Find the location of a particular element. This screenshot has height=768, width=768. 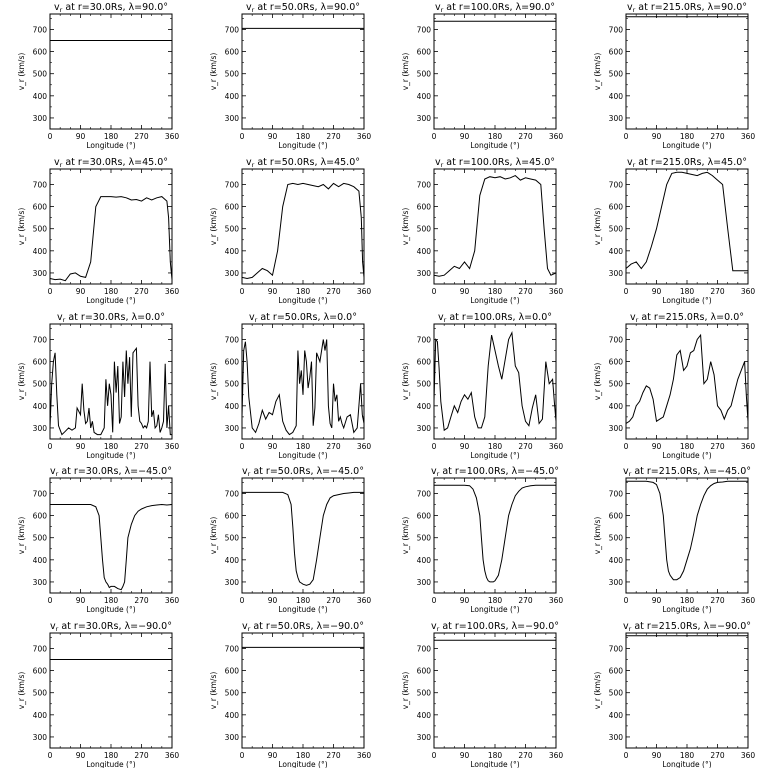

title-text: at r=215.0Rs, λ=90.0° is located at coordinates (691, 7).